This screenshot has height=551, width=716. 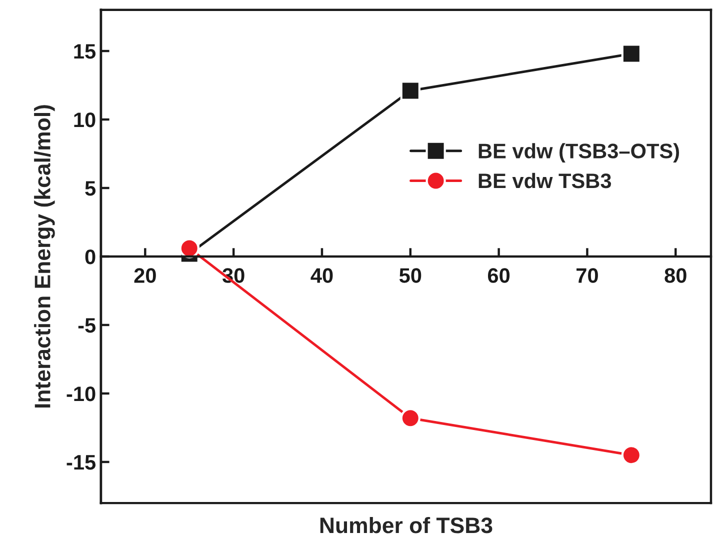 I want to click on legend-label: BE vdw (TSB3–OTS), so click(x=579, y=153).